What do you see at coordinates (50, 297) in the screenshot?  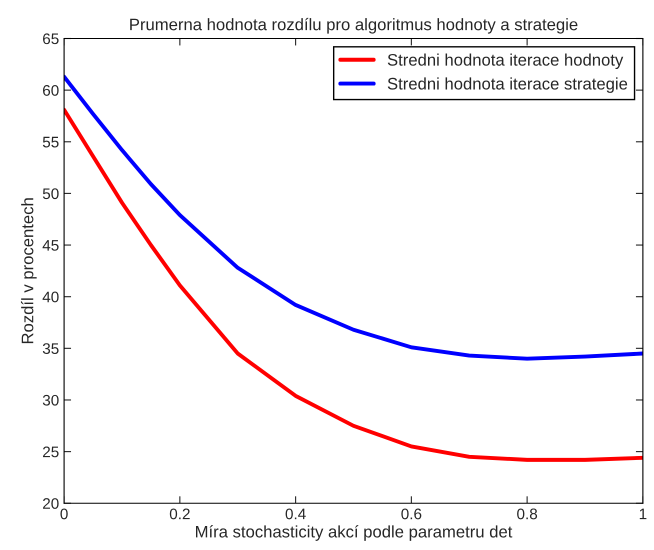 I see `y-tick-label: 40` at bounding box center [50, 297].